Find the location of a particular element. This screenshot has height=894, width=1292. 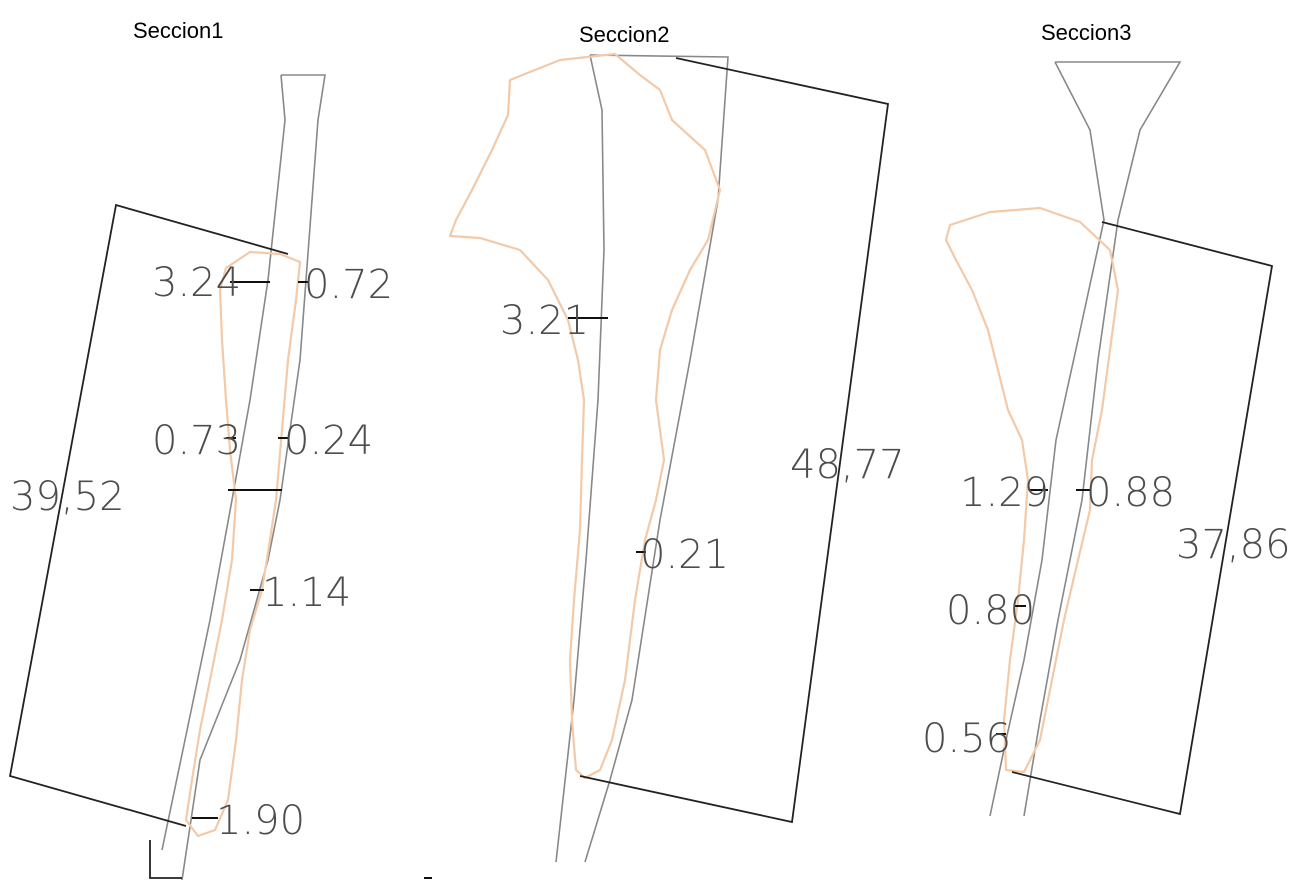

section-1-outline is located at coordinates (243, 477).